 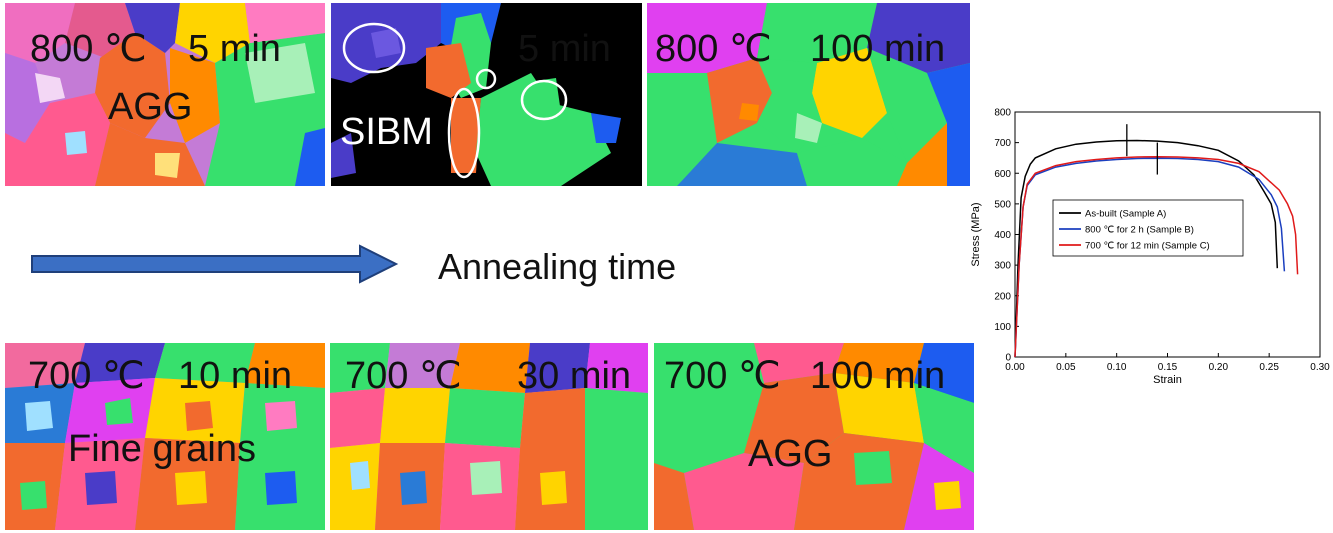 What do you see at coordinates (1219, 367) in the screenshot?
I see `x-tick-label: 0.20` at bounding box center [1219, 367].